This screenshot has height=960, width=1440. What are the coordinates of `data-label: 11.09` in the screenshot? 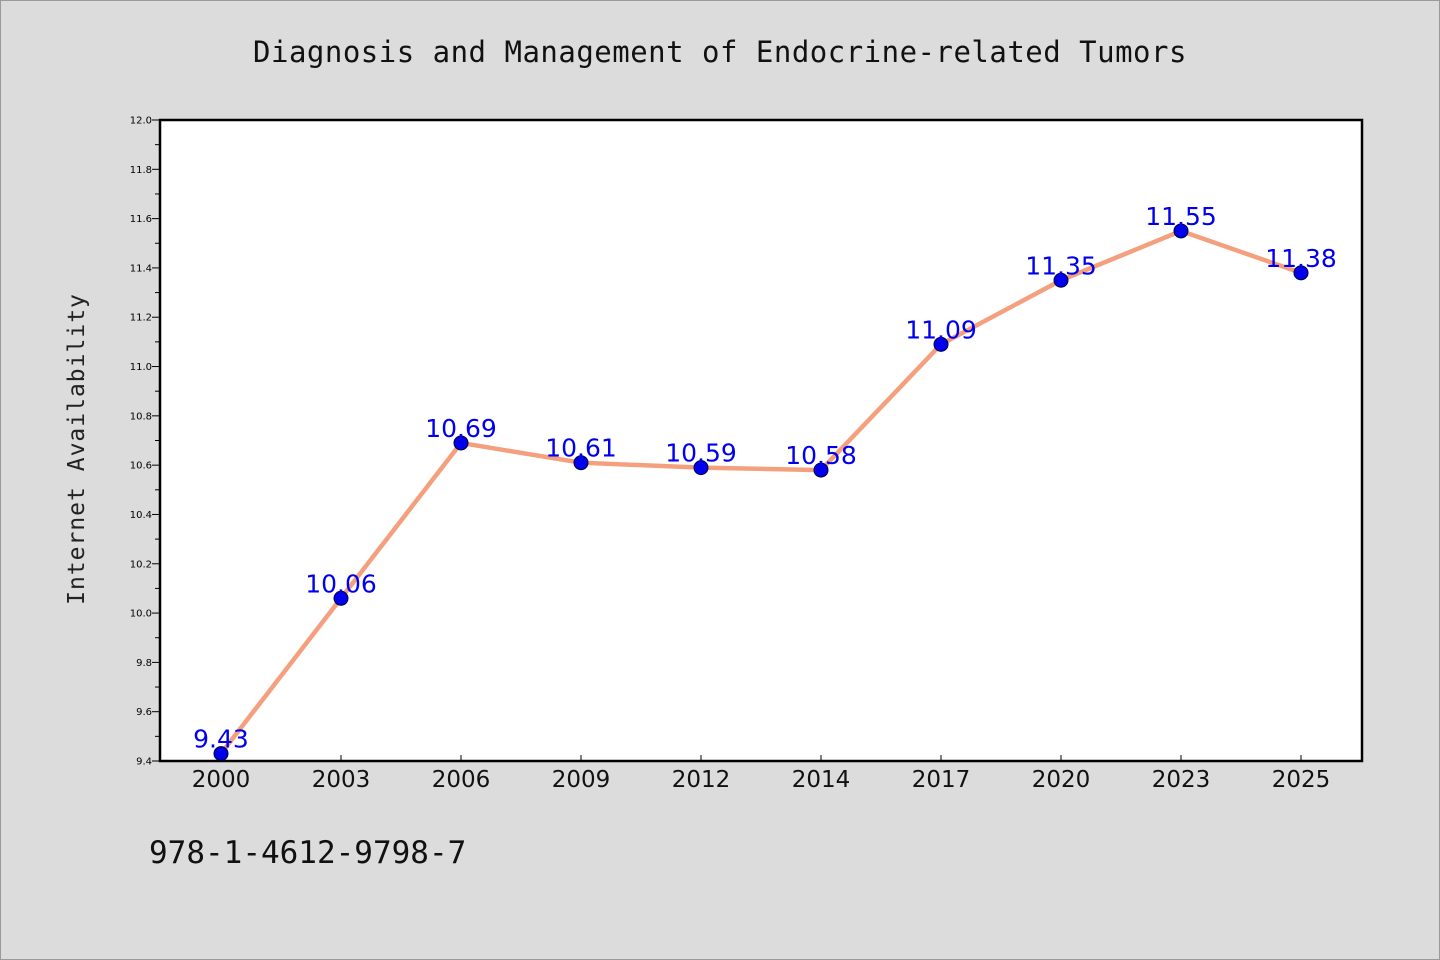 It's located at (941, 329).